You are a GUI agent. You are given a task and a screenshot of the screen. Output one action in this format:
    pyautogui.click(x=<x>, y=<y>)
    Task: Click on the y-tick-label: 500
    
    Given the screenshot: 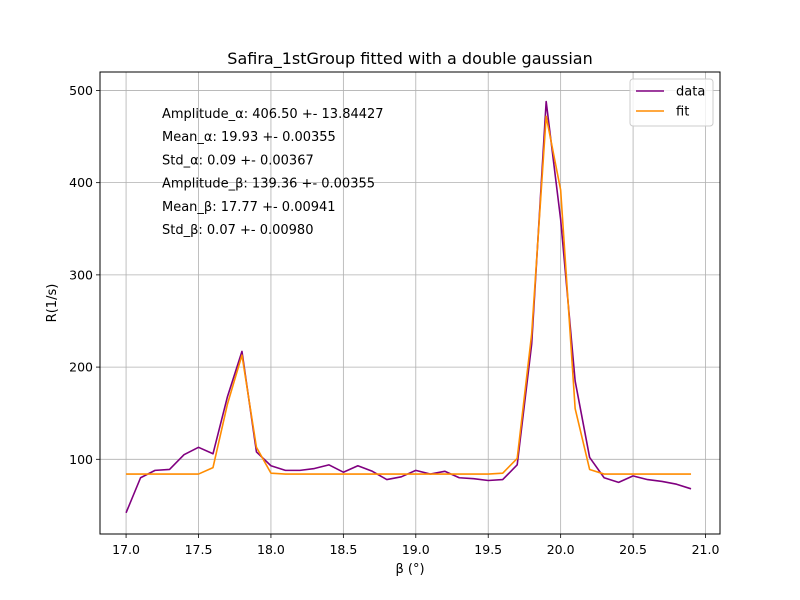 What is the action you would take?
    pyautogui.click(x=81, y=90)
    